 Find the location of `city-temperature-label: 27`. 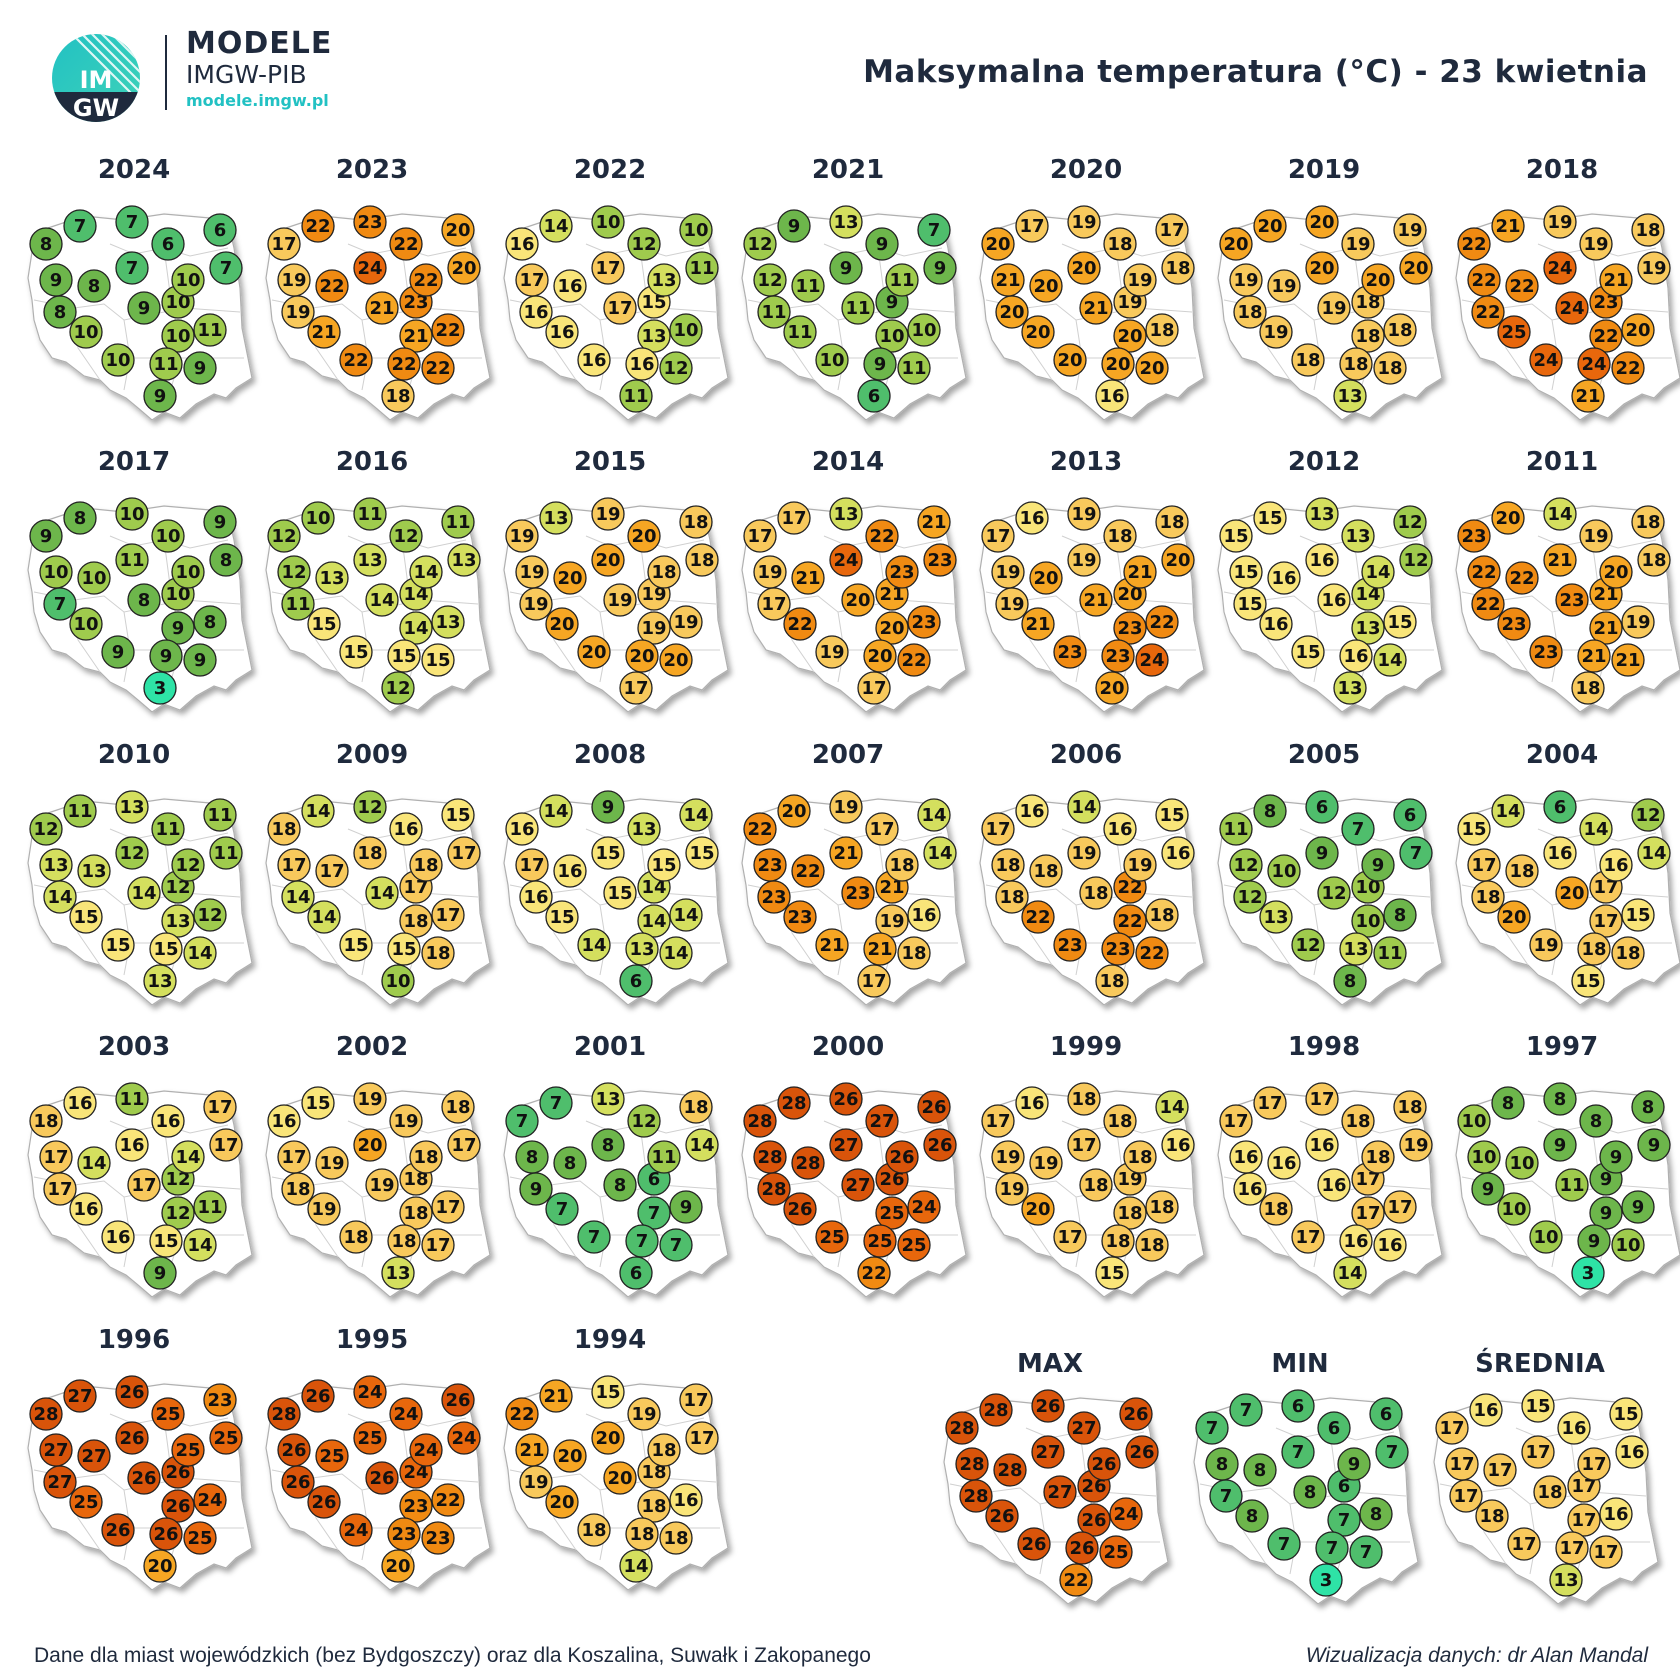

city-temperature-label: 27 is located at coordinates (1047, 1452).